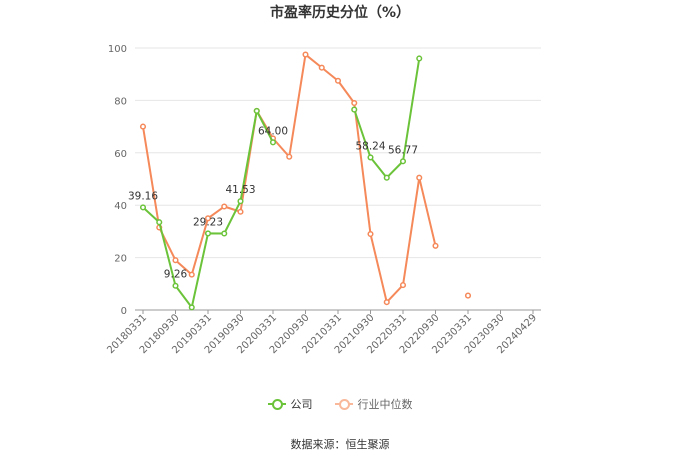 The height and width of the screenshot is (460, 680). Describe the element at coordinates (276, 404) in the screenshot. I see `legend-company-marker` at that location.